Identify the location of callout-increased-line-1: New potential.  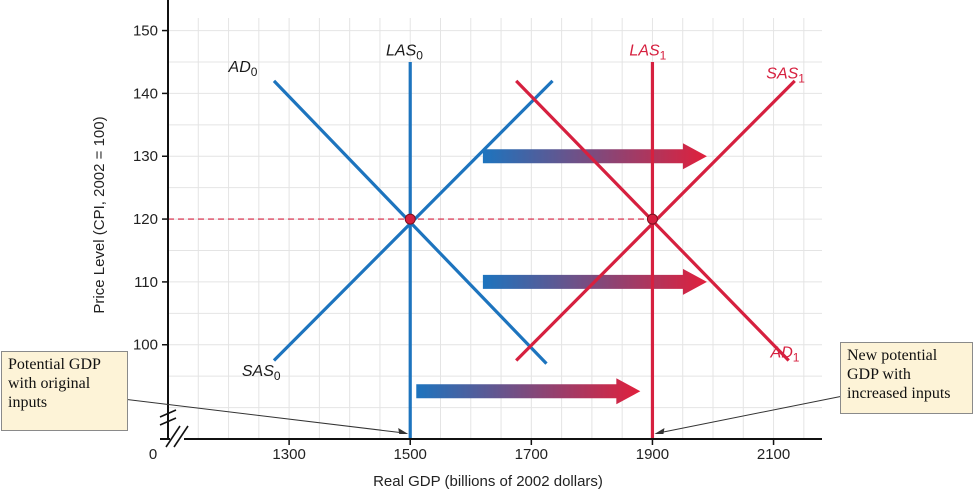
(892, 355).